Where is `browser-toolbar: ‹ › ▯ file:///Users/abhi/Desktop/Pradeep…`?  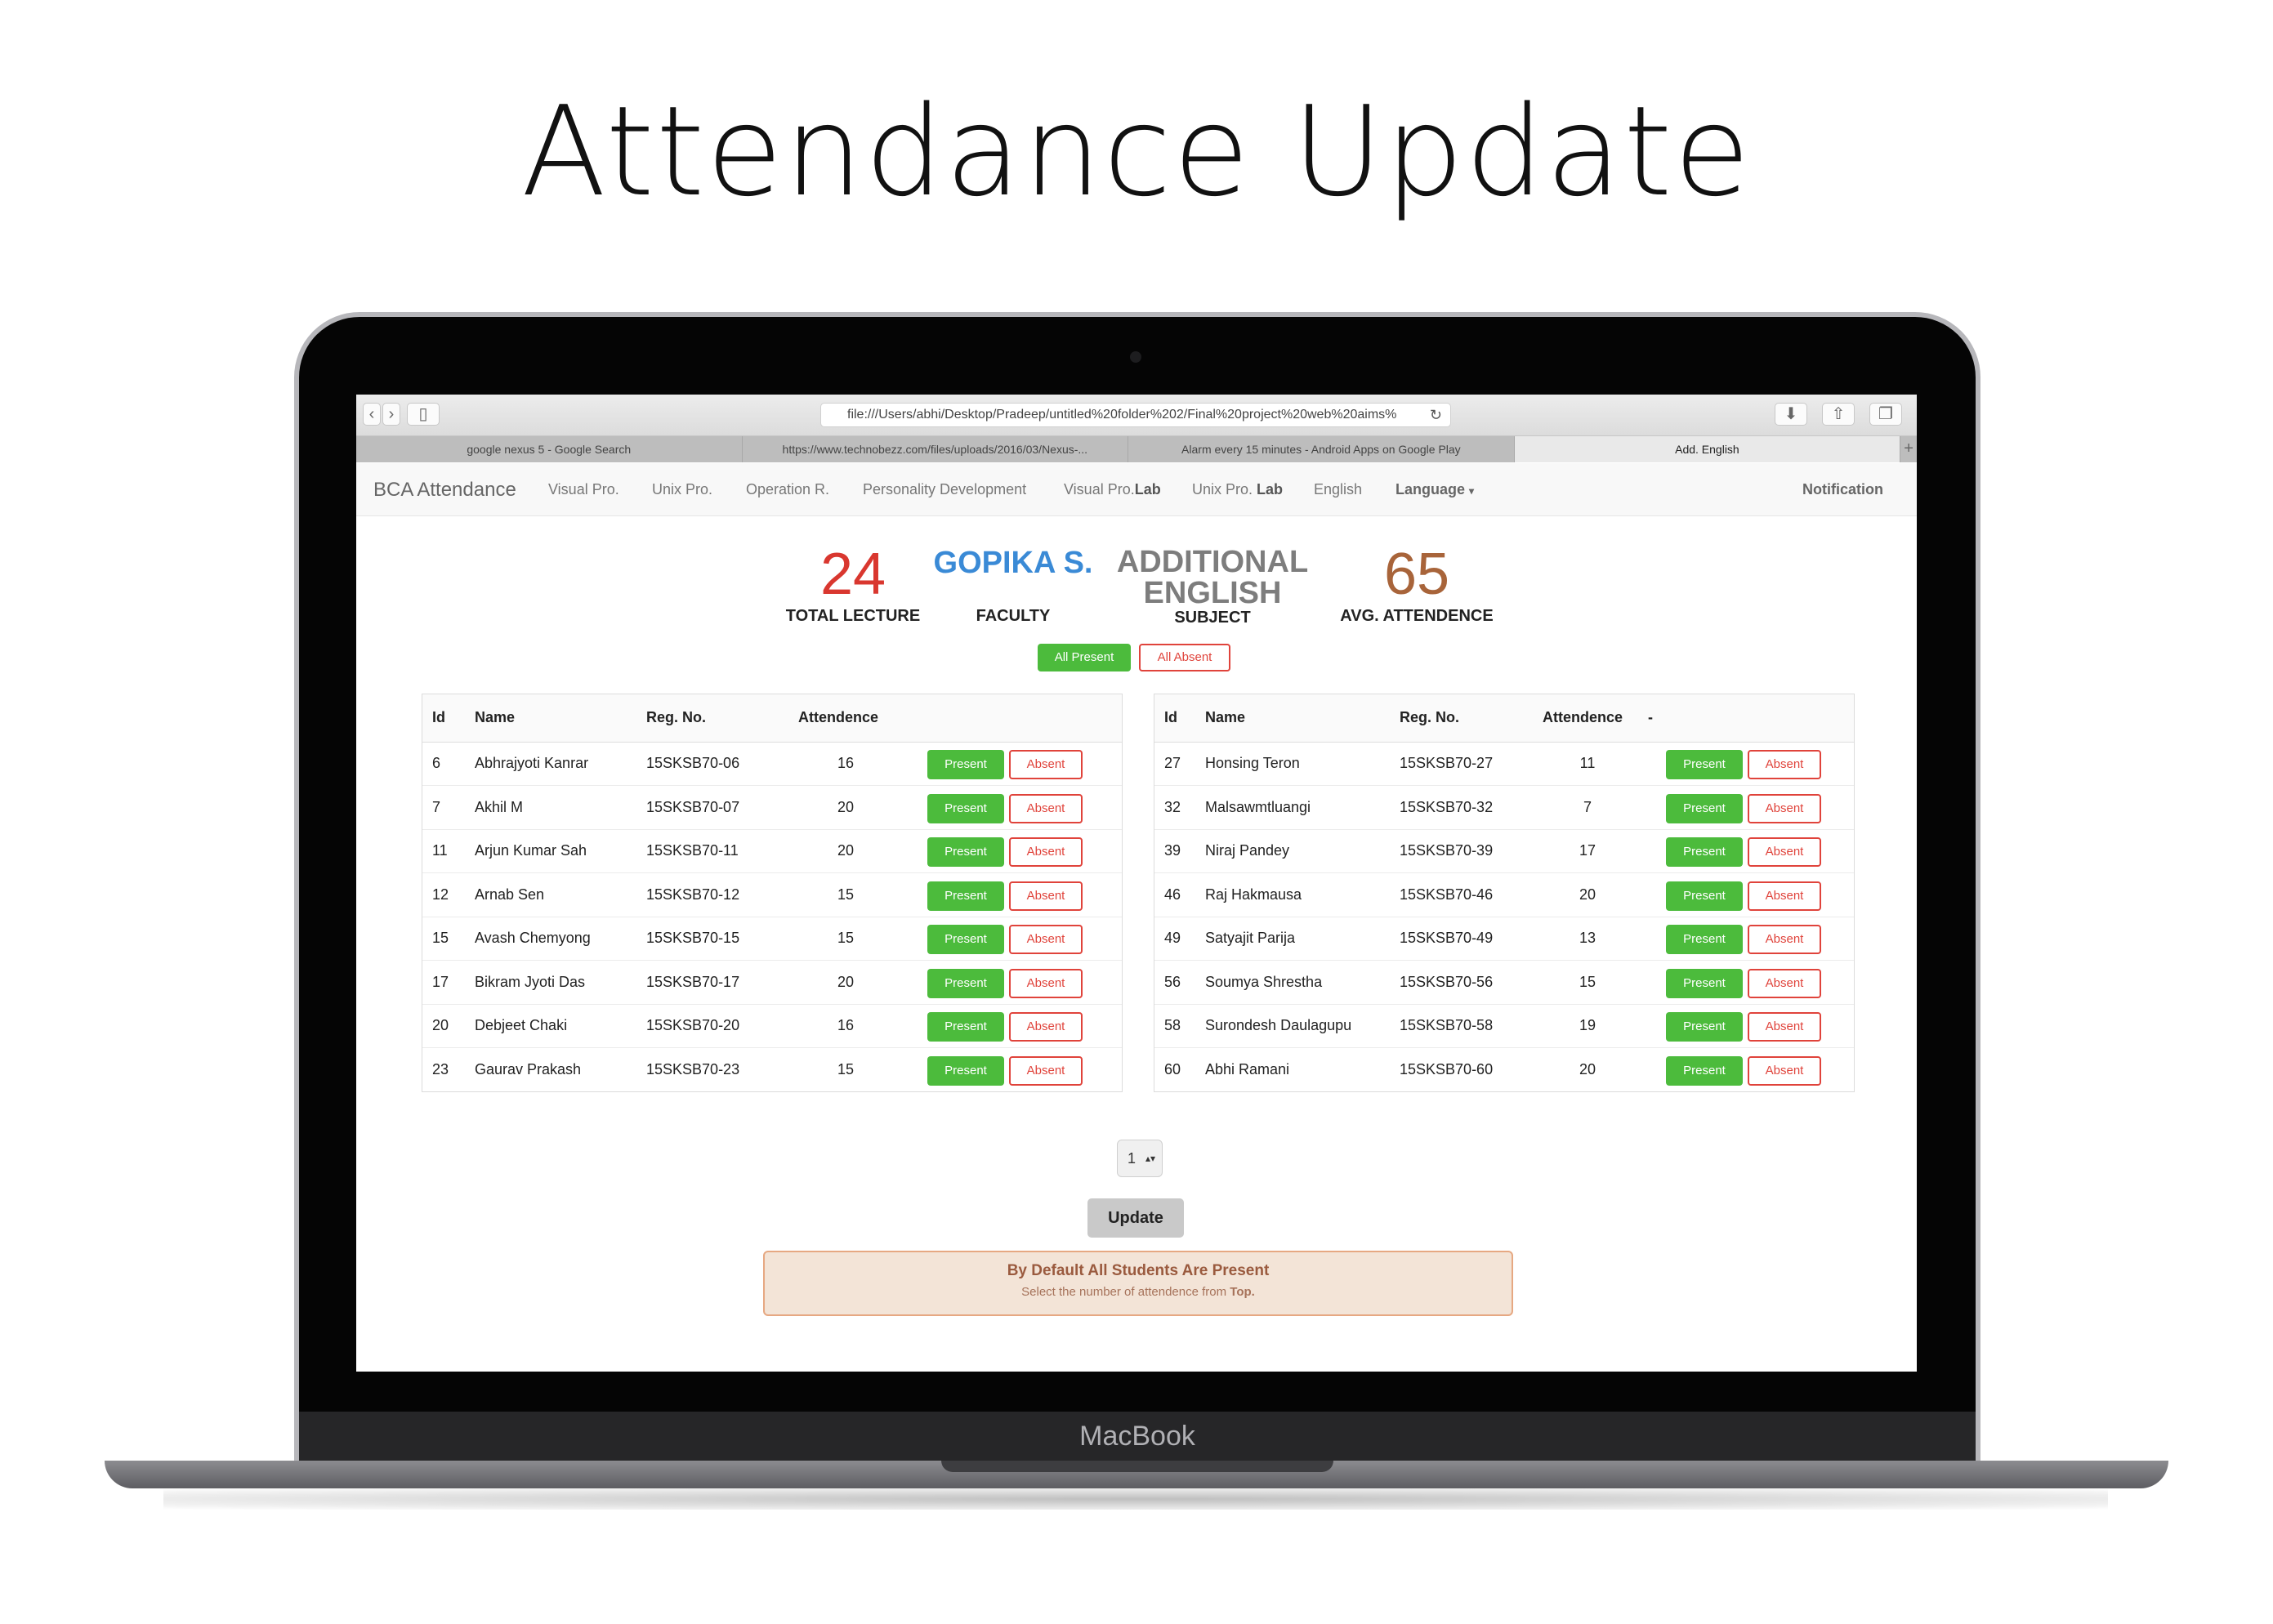 browser-toolbar: ‹ › ▯ file:///Users/abhi/Desktop/Pradeep… is located at coordinates (1136, 415).